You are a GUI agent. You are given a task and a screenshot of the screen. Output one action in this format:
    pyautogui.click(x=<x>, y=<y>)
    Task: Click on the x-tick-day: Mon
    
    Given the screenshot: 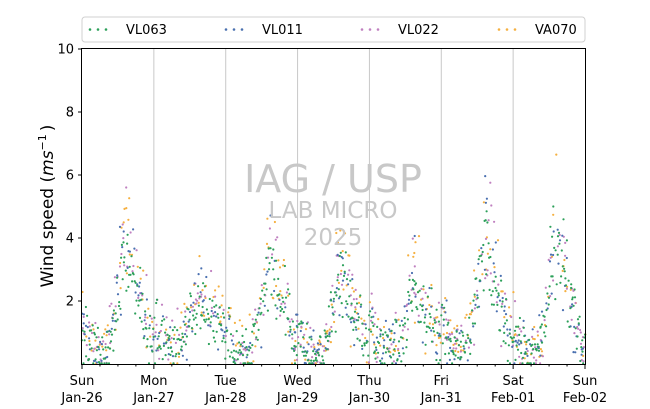 What is the action you would take?
    pyautogui.click(x=153, y=381)
    